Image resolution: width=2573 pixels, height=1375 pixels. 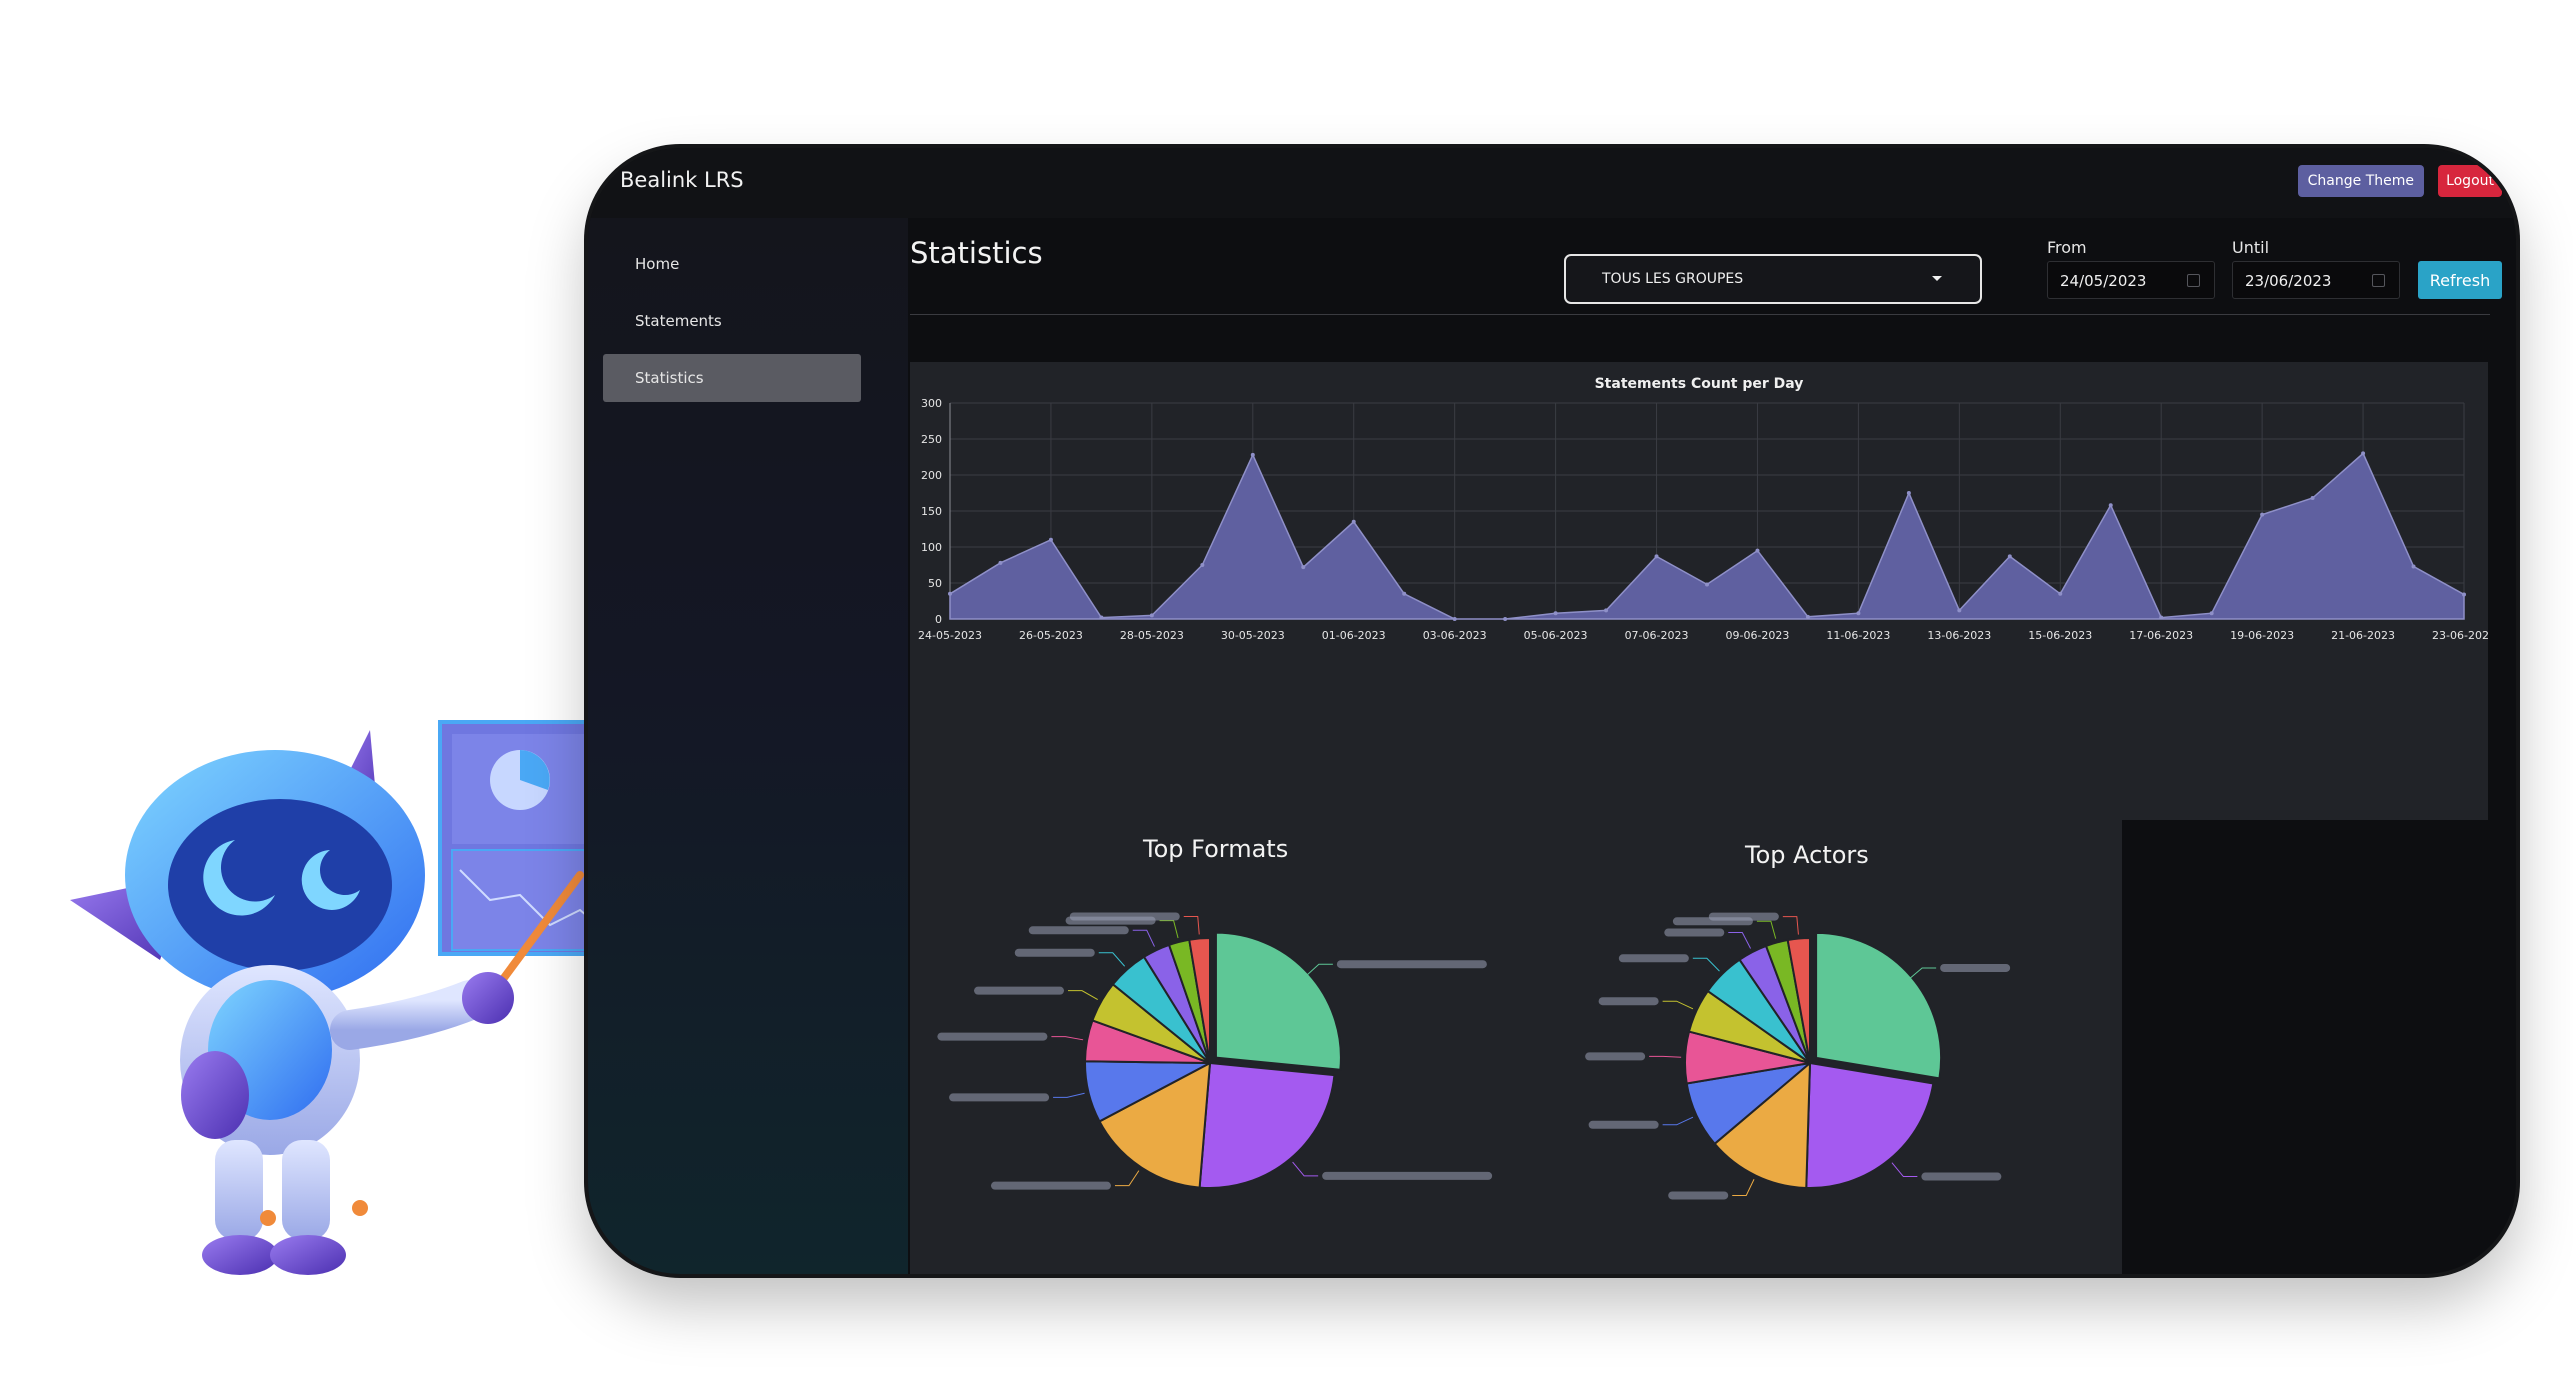 What do you see at coordinates (678, 321) in the screenshot?
I see `sidebar-item-statements: Statements` at bounding box center [678, 321].